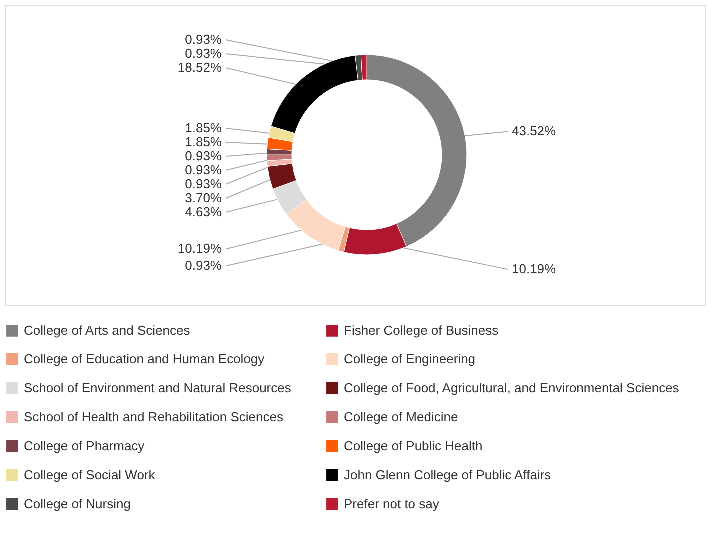 The height and width of the screenshot is (537, 712). What do you see at coordinates (203, 198) in the screenshot?
I see `data-label: 3.70%` at bounding box center [203, 198].